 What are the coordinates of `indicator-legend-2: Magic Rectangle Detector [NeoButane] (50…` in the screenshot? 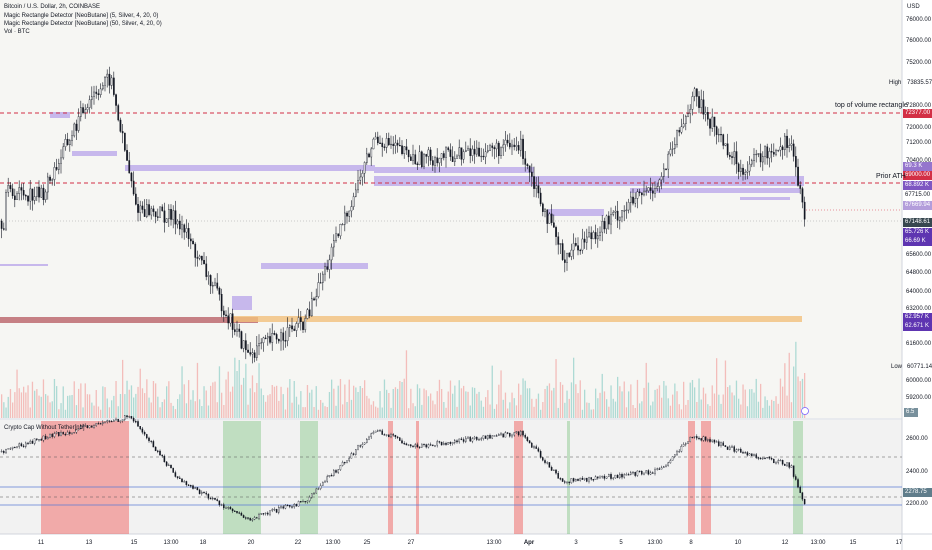 It's located at (83, 24).